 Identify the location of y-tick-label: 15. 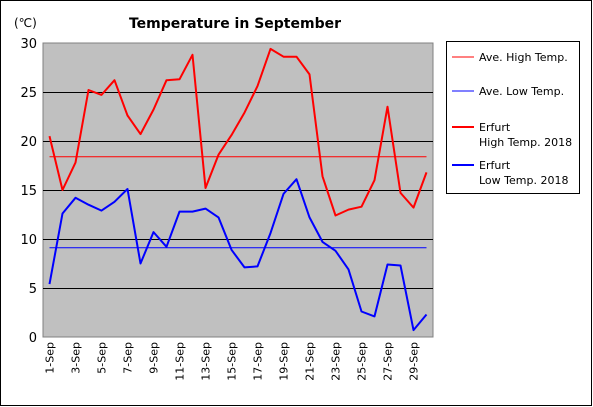
(28, 191).